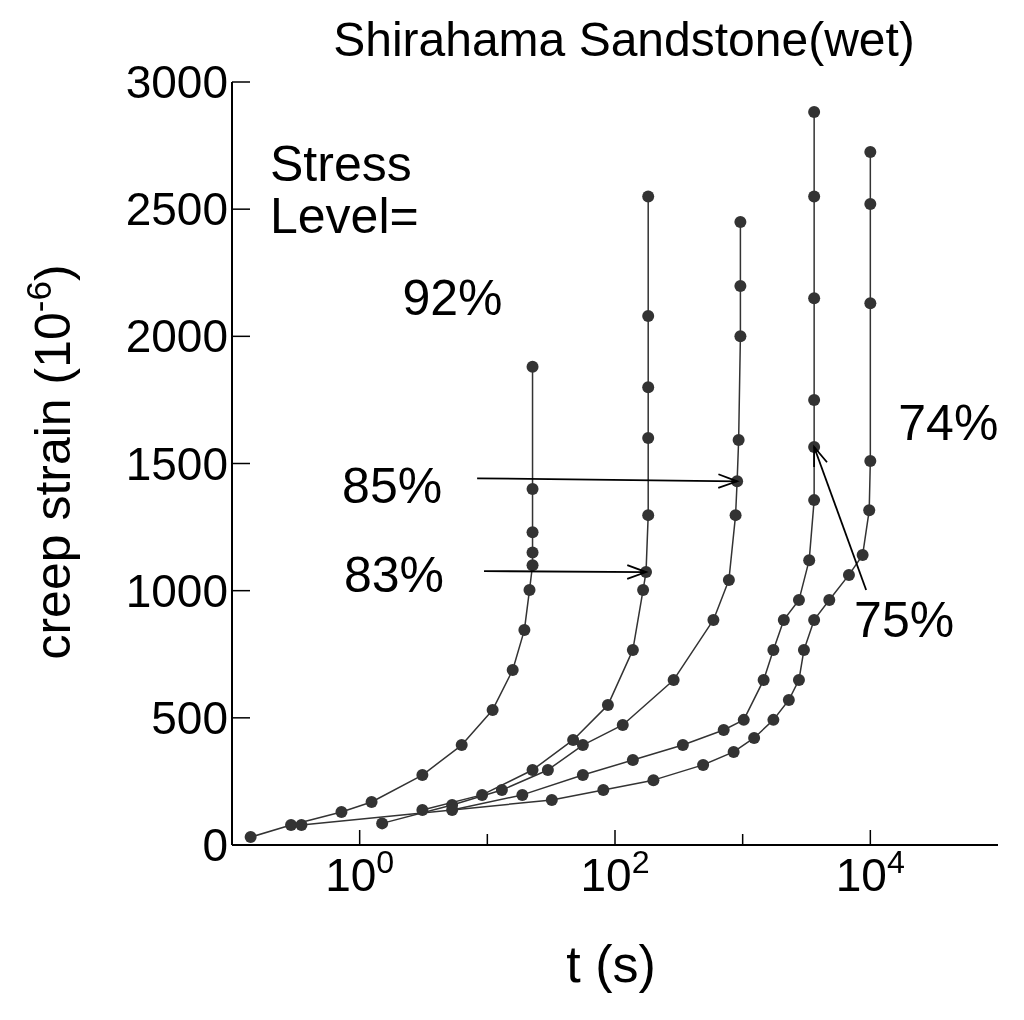 This screenshot has width=1024, height=1020. What do you see at coordinates (176, 463) in the screenshot?
I see `y-tick-label: 1500` at bounding box center [176, 463].